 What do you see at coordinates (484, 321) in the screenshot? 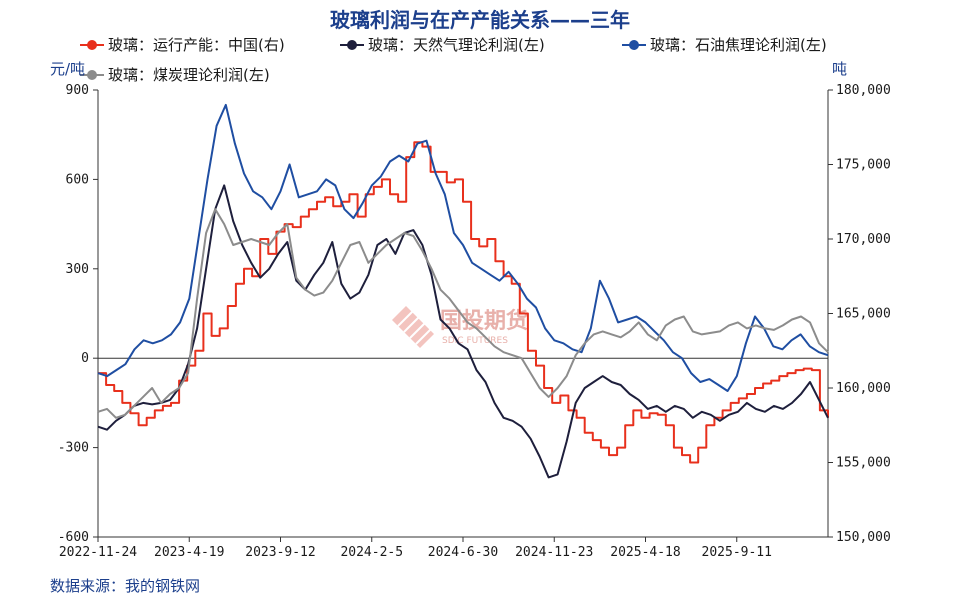
I see `watermark-text: 国投期货` at bounding box center [484, 321].